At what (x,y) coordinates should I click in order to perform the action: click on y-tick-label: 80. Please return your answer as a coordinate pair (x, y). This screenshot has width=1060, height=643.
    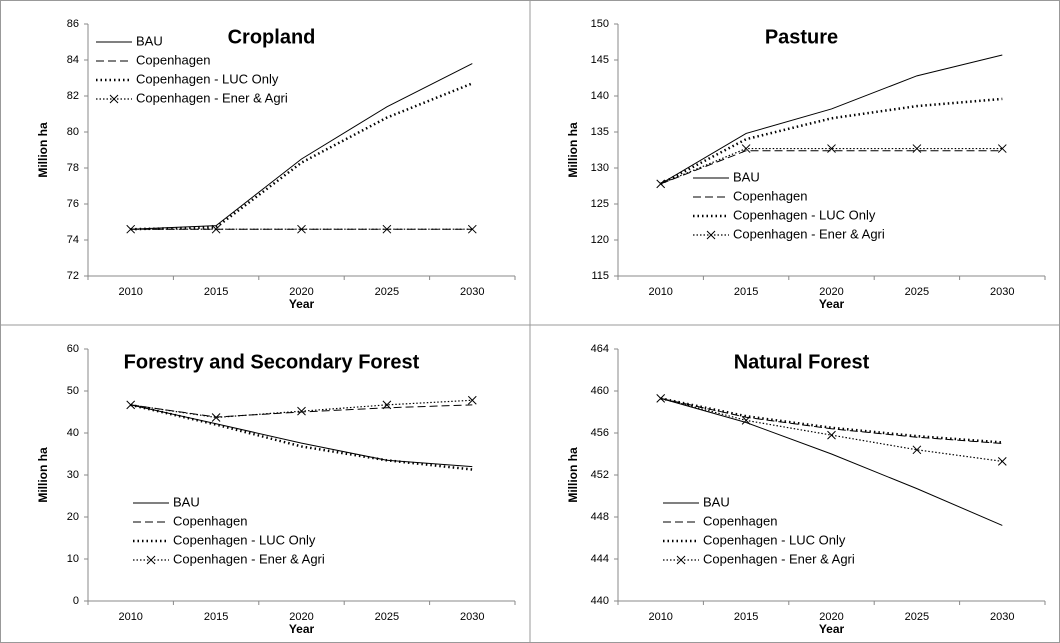
    Looking at the image, I should click on (73, 132).